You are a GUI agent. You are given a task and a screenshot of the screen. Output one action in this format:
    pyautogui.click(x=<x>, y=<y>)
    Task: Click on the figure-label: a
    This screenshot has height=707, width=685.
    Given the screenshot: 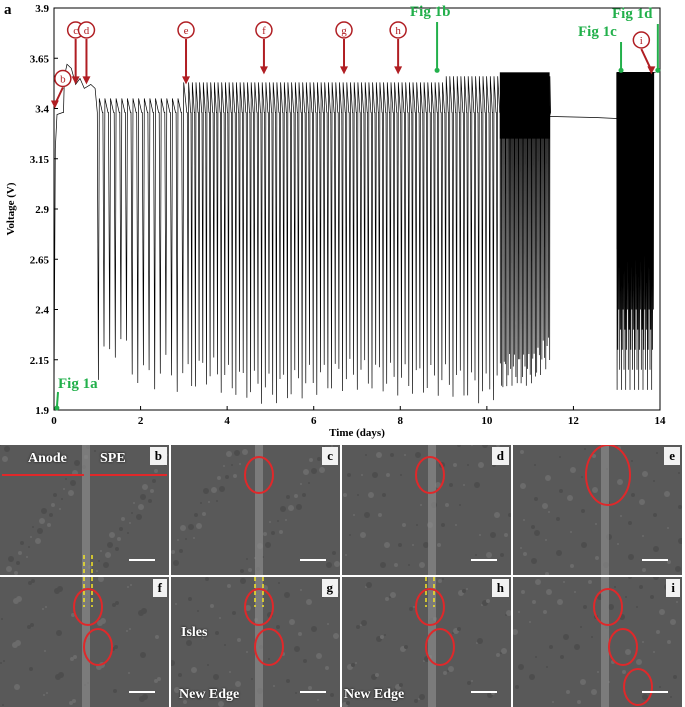 What is the action you would take?
    pyautogui.click(x=8, y=10)
    